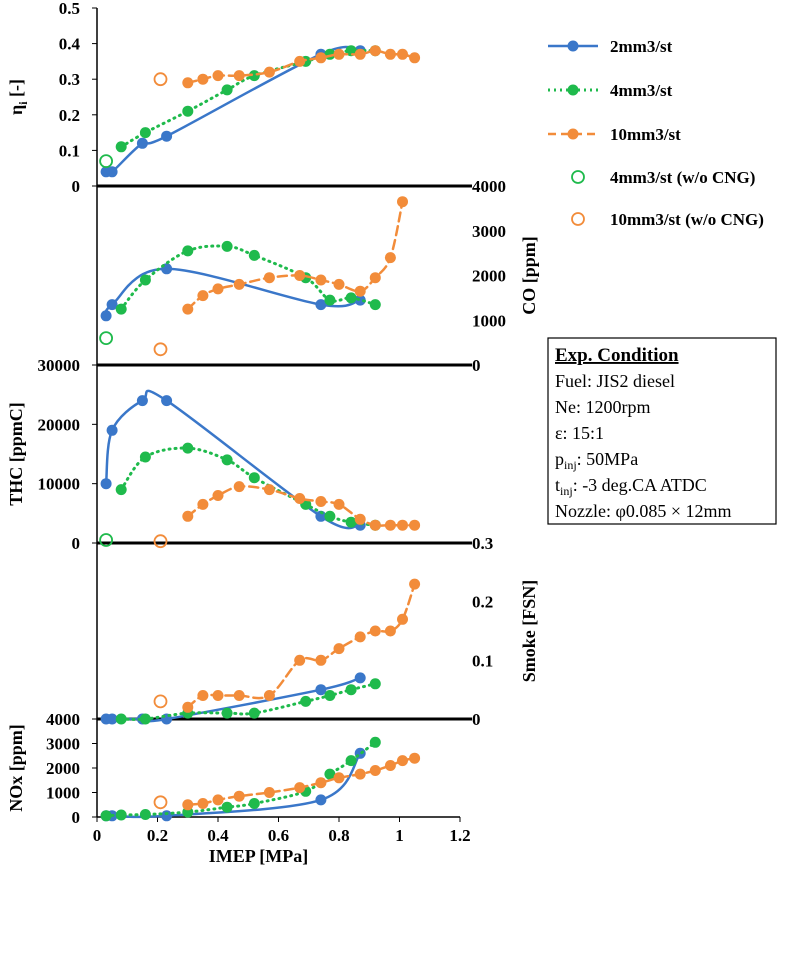  I want to click on y-tick-label-efficiency: 0.2, so click(69, 115).